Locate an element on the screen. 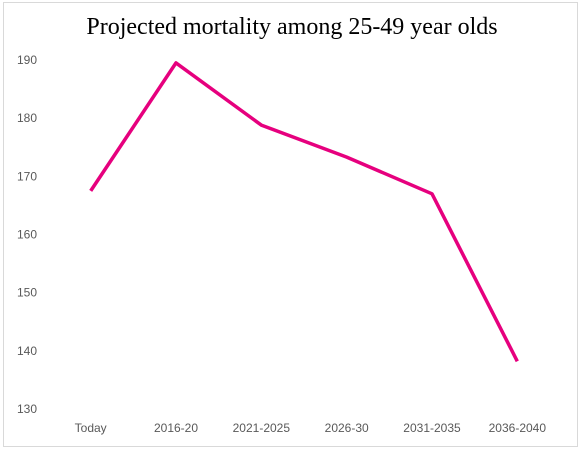 This screenshot has height=452, width=584. y-axis: 130 140 150 160 170 180 190 is located at coordinates (27, 234).